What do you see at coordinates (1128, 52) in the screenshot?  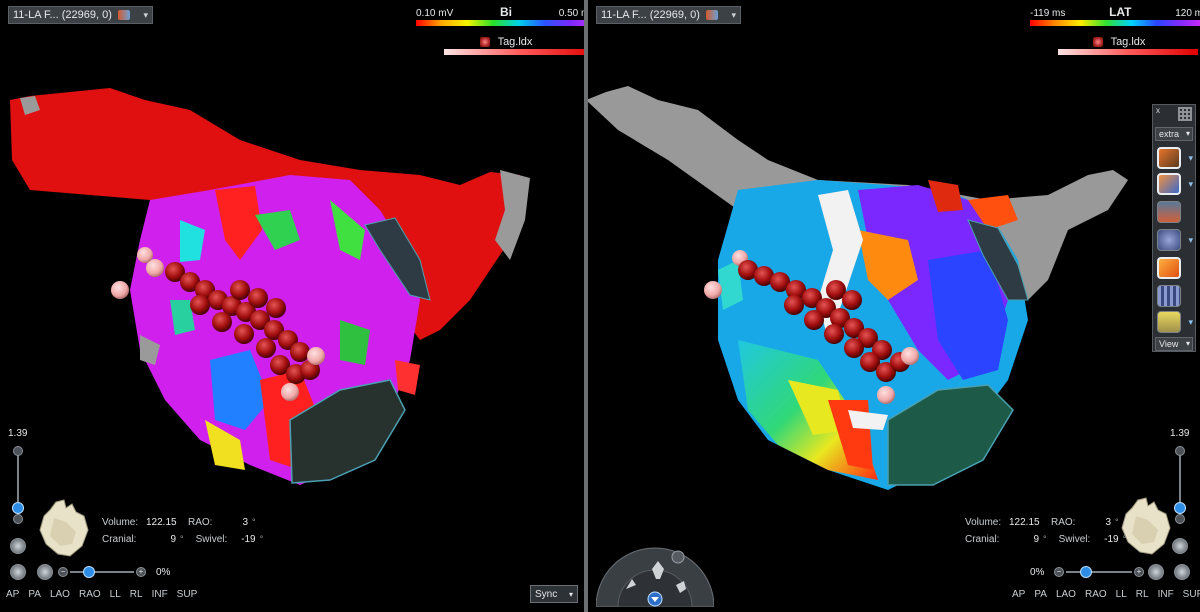 I see `tag-color-bar` at bounding box center [1128, 52].